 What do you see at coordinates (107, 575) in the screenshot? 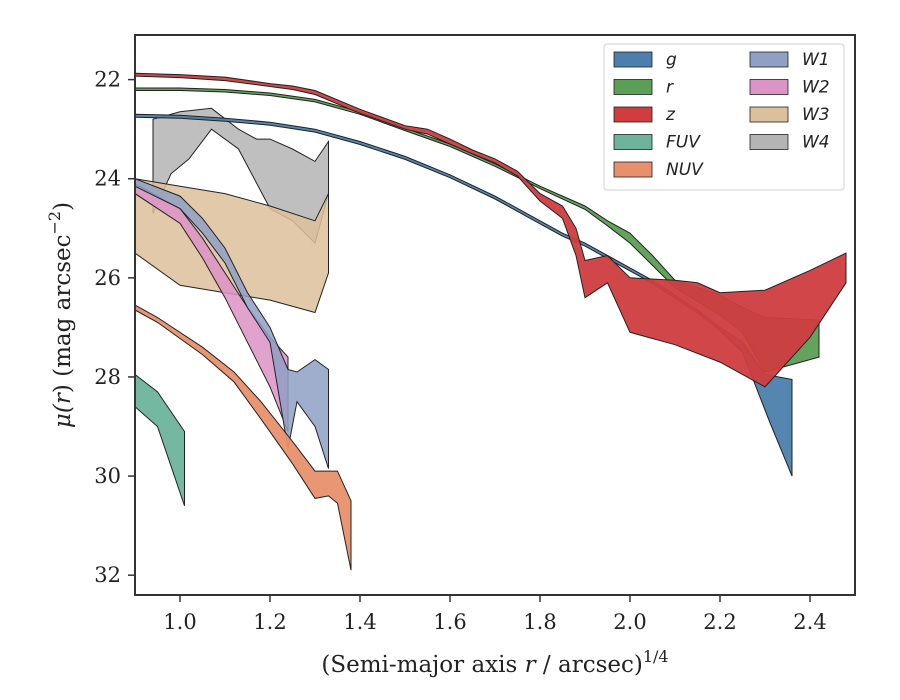
I see `y-tick-label: 32` at bounding box center [107, 575].